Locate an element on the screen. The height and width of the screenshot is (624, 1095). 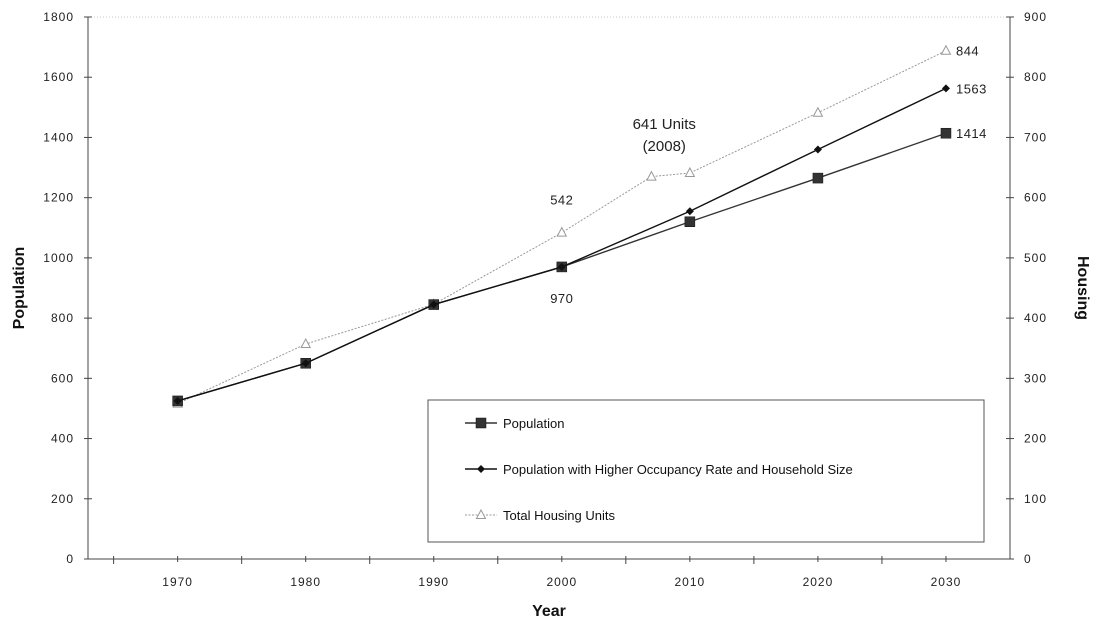
right-y-tick-label: 300 is located at coordinates (1035, 378).